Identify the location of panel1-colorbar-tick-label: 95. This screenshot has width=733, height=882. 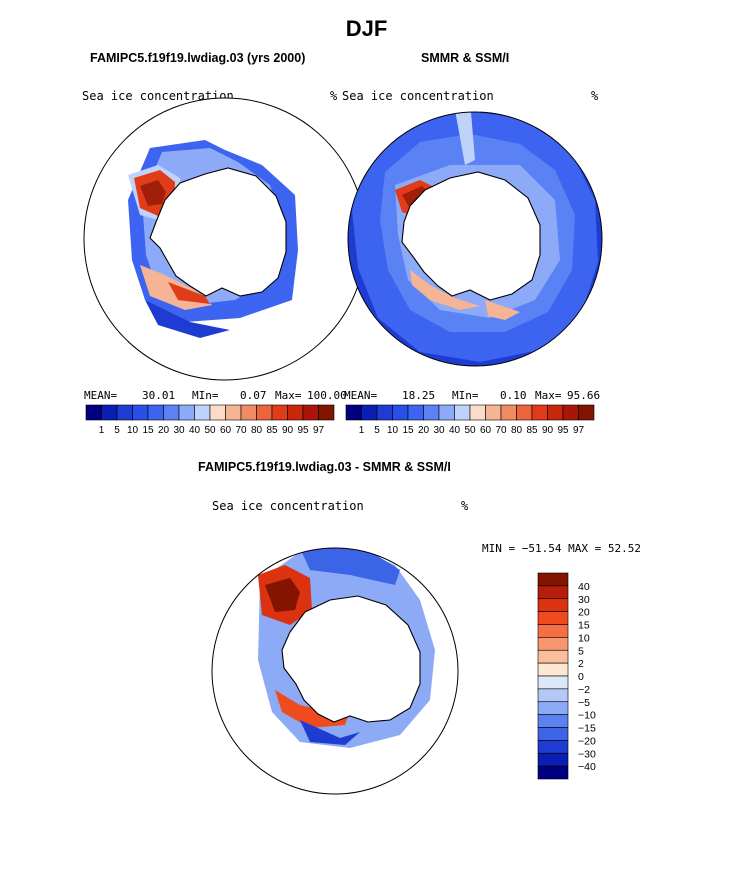
(303, 430).